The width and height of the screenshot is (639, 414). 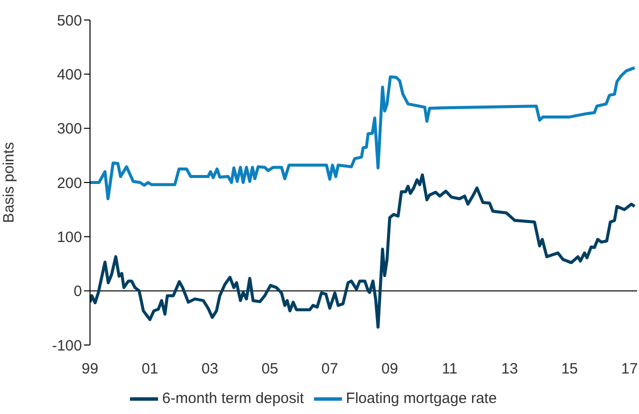 What do you see at coordinates (329, 369) in the screenshot?
I see `x-tick-label: 07` at bounding box center [329, 369].